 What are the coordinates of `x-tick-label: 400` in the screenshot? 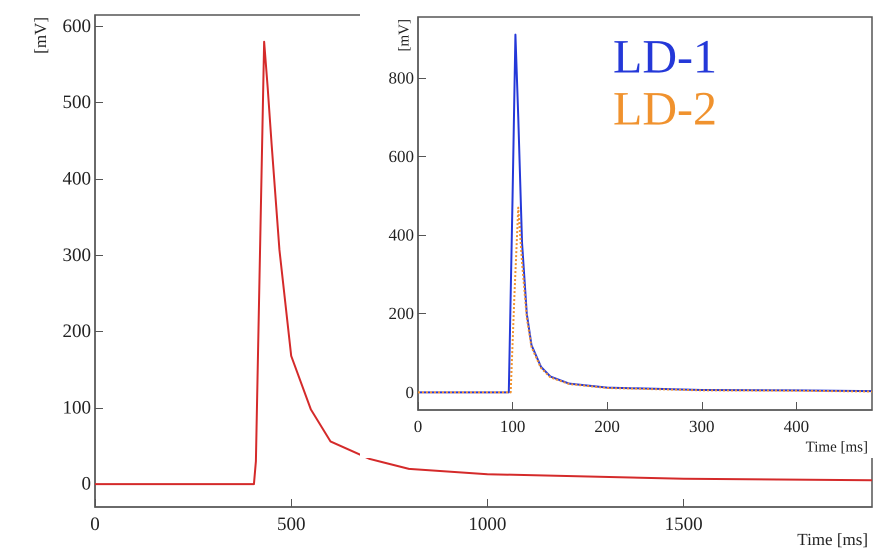 It's located at (797, 426).